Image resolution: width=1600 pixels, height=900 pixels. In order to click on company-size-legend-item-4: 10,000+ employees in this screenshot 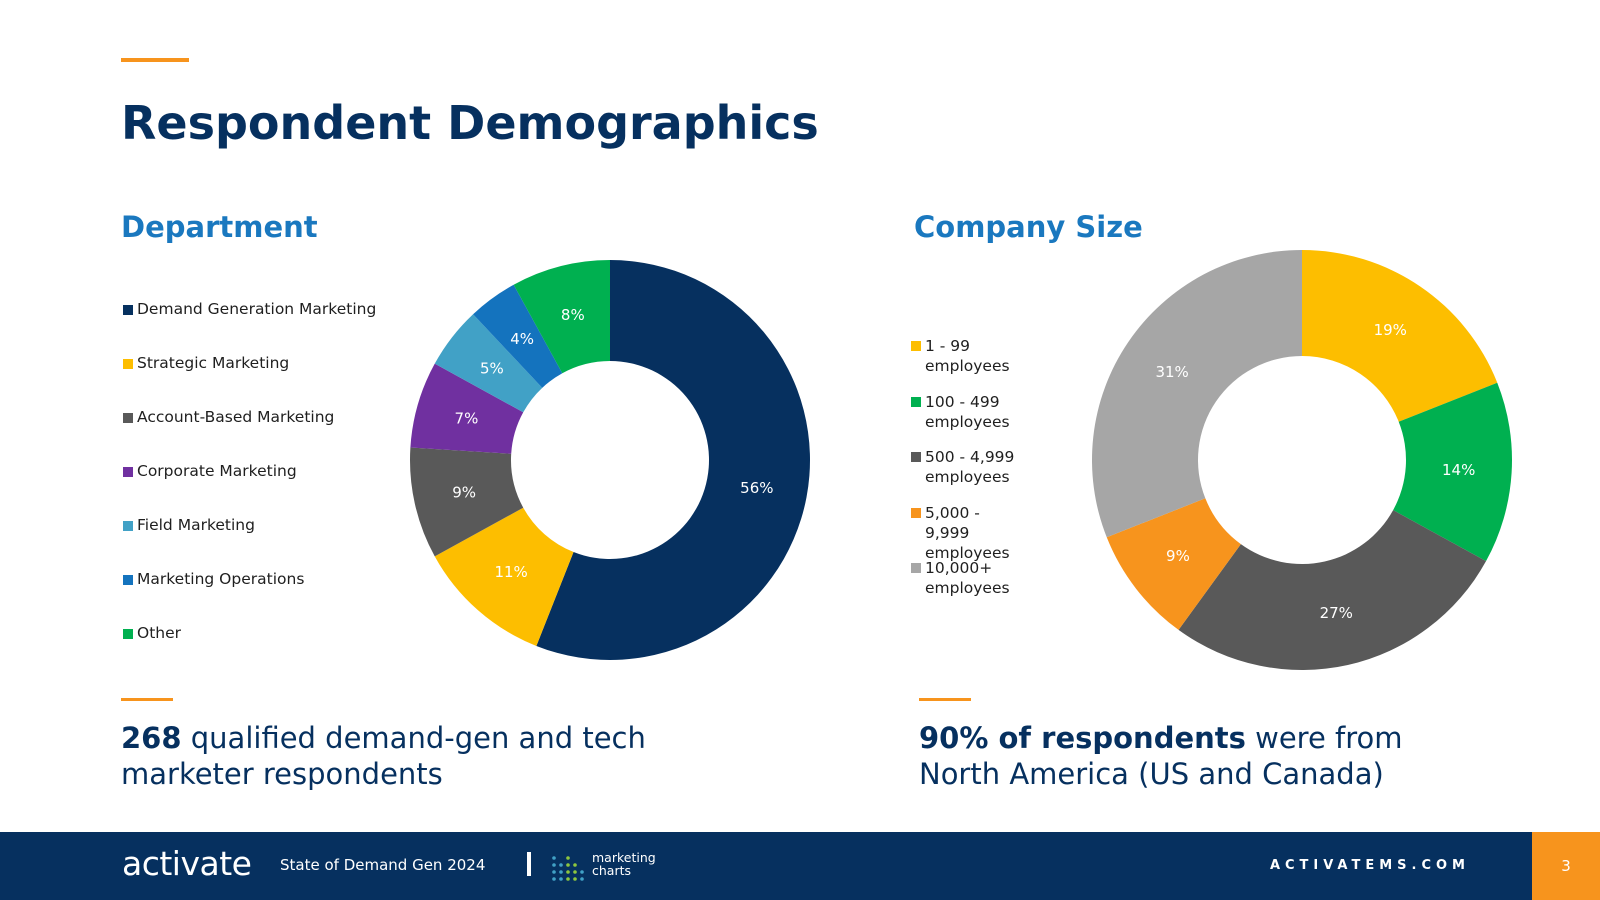, I will do `click(968, 578)`.